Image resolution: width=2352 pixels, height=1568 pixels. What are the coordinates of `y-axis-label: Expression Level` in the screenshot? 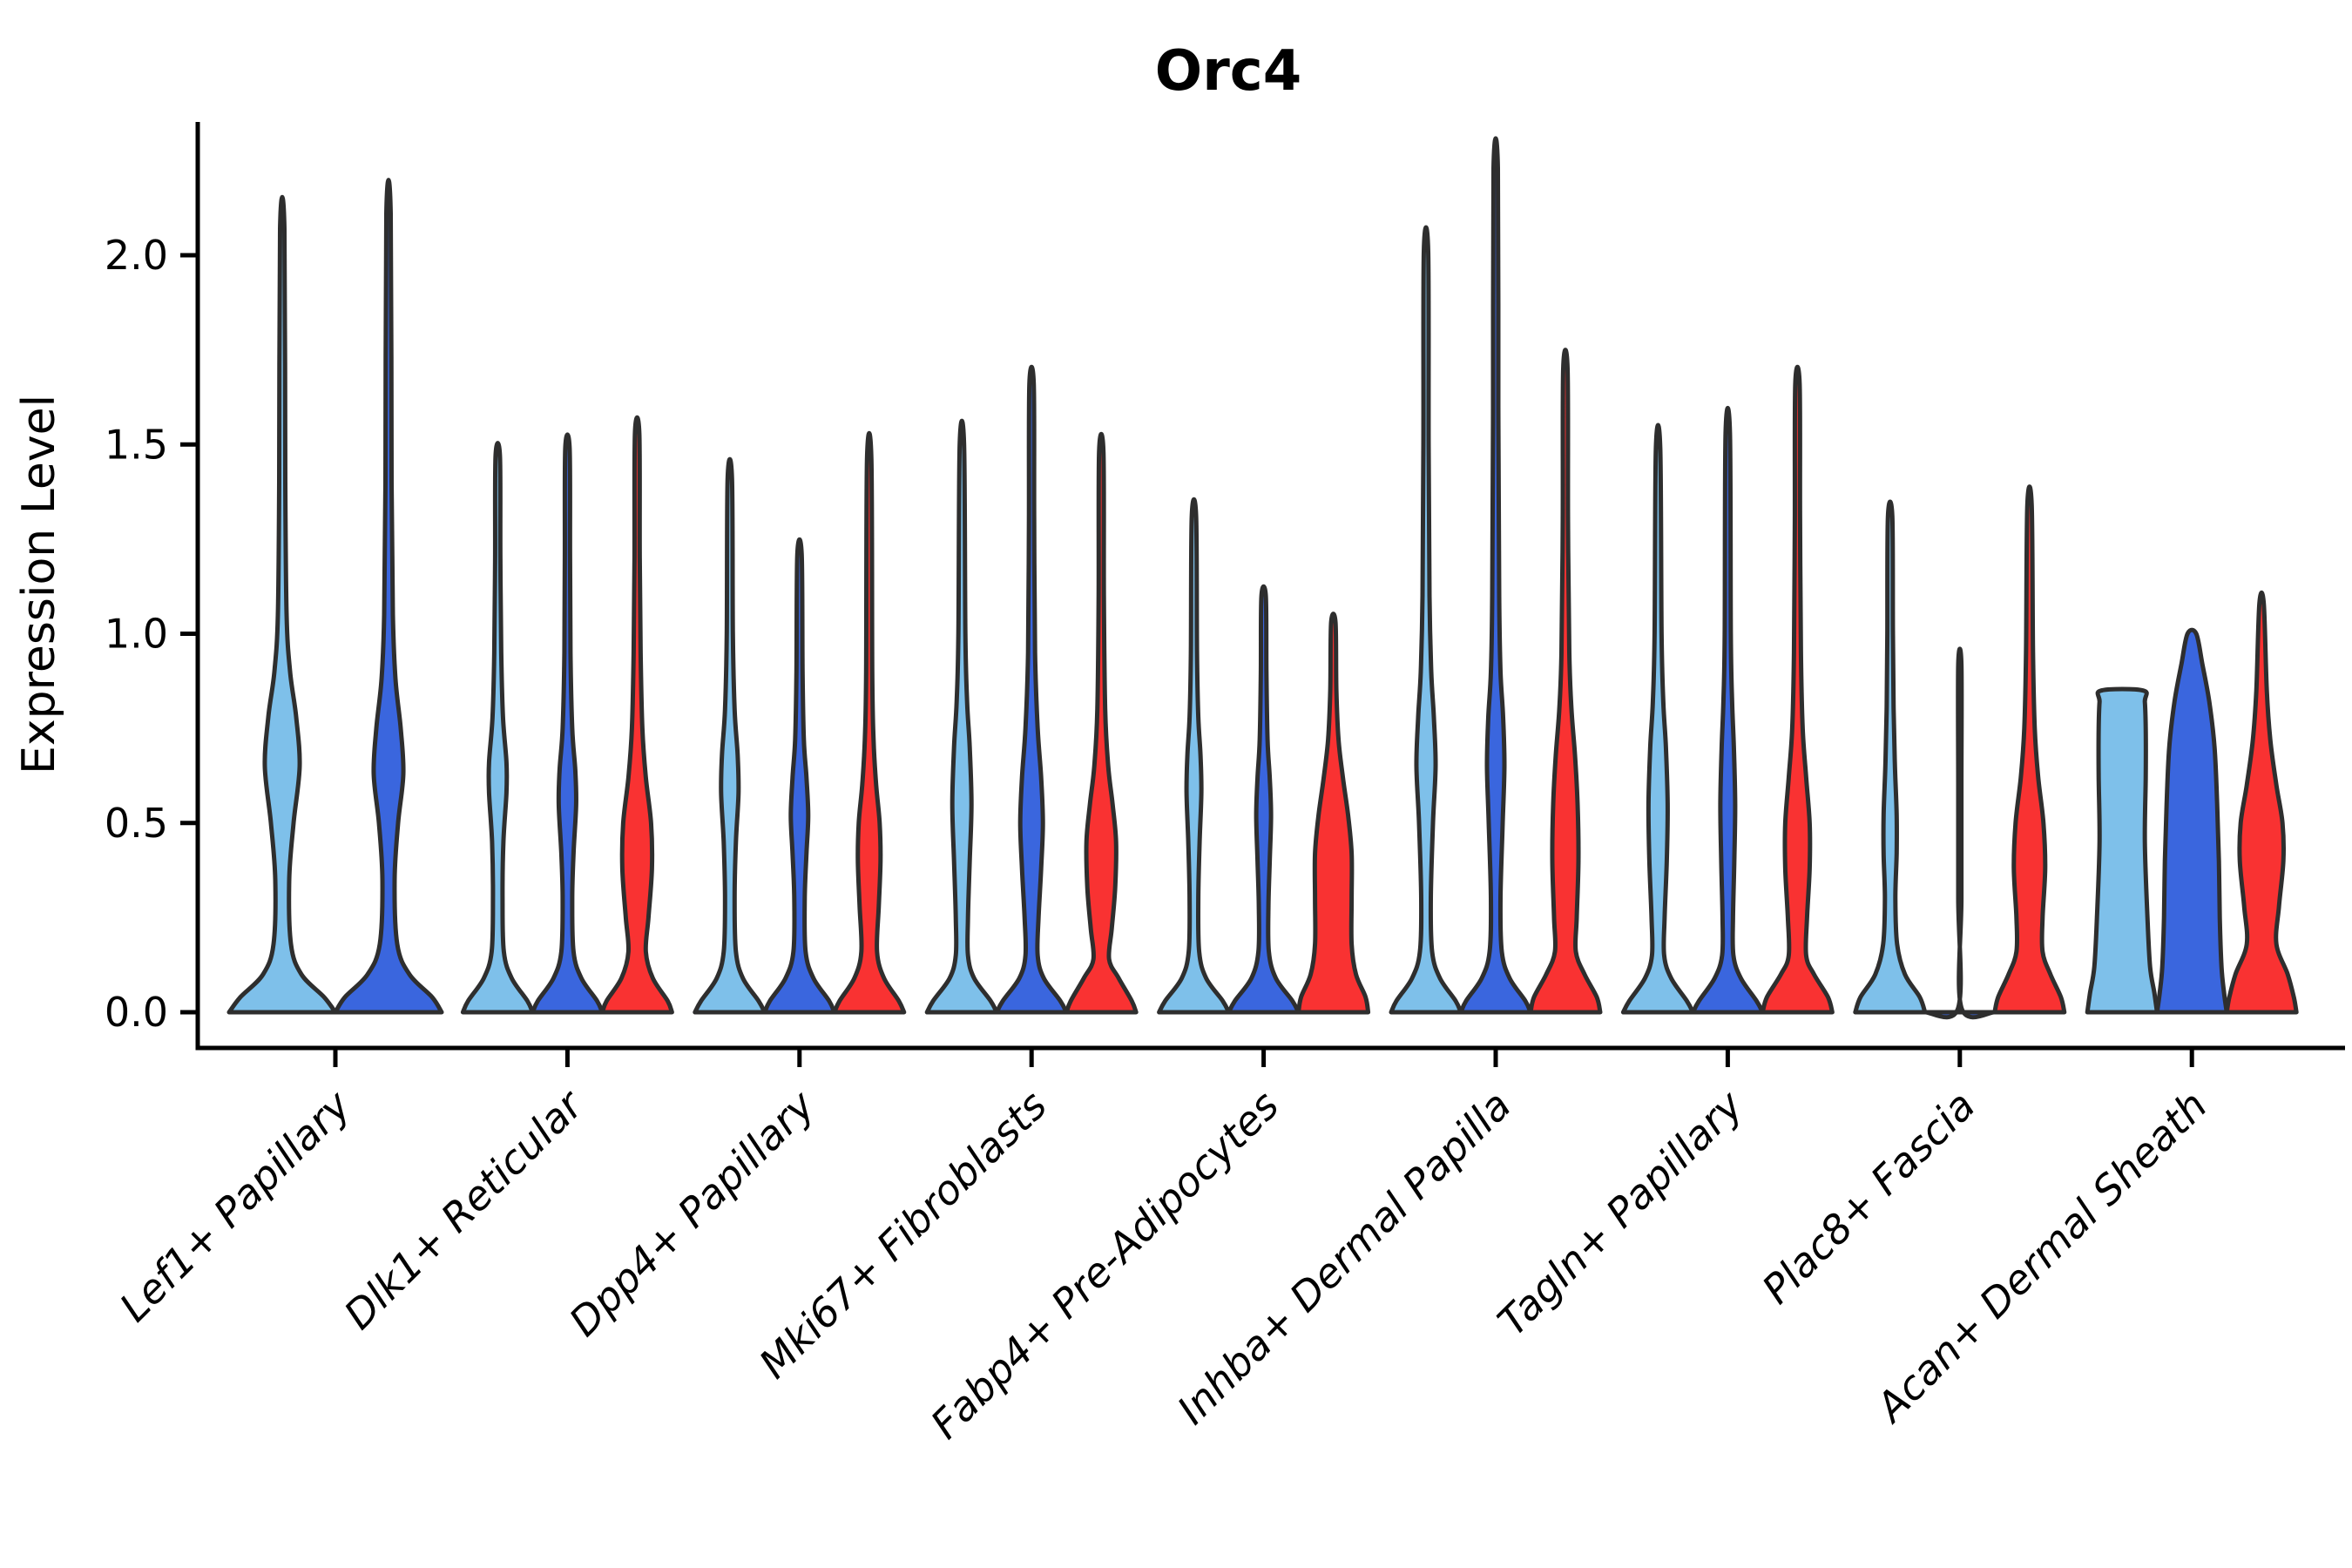 It's located at (39, 584).